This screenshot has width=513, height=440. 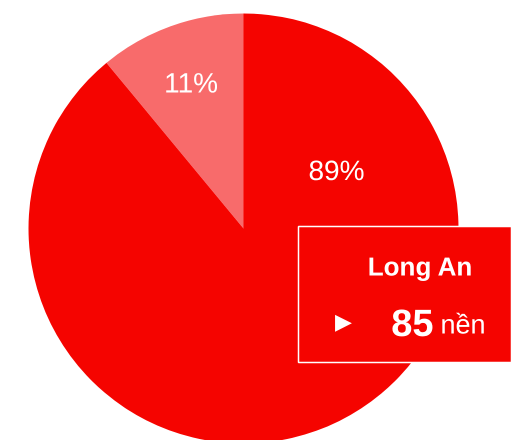 What do you see at coordinates (420, 267) in the screenshot?
I see `slice-label: Long An` at bounding box center [420, 267].